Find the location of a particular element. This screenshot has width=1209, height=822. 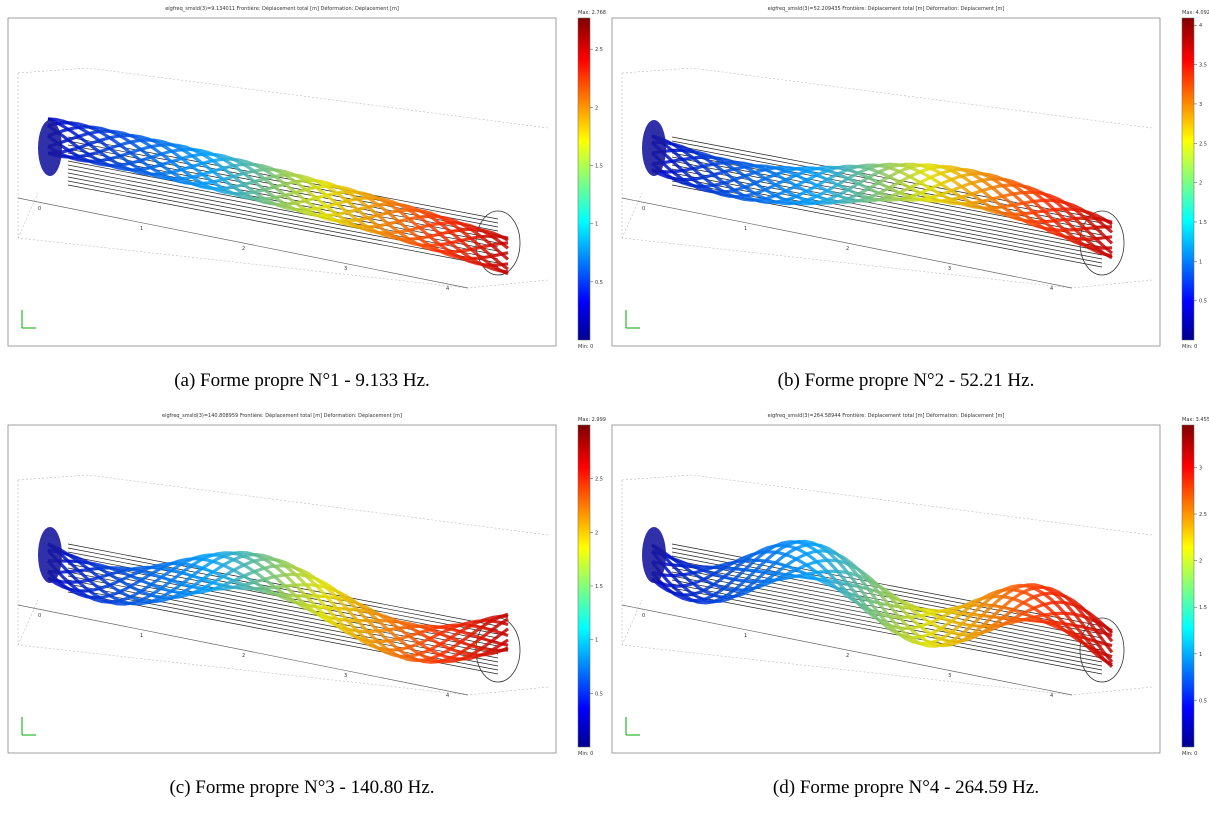

colorbar-tick-label: 3 is located at coordinates (1200, 468).